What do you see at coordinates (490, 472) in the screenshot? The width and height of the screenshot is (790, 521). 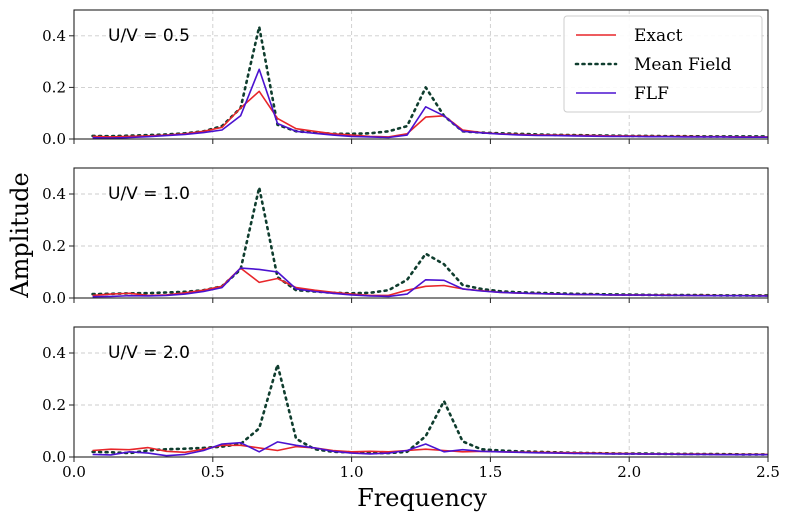 I see `x-tick-label: 1.5` at bounding box center [490, 472].